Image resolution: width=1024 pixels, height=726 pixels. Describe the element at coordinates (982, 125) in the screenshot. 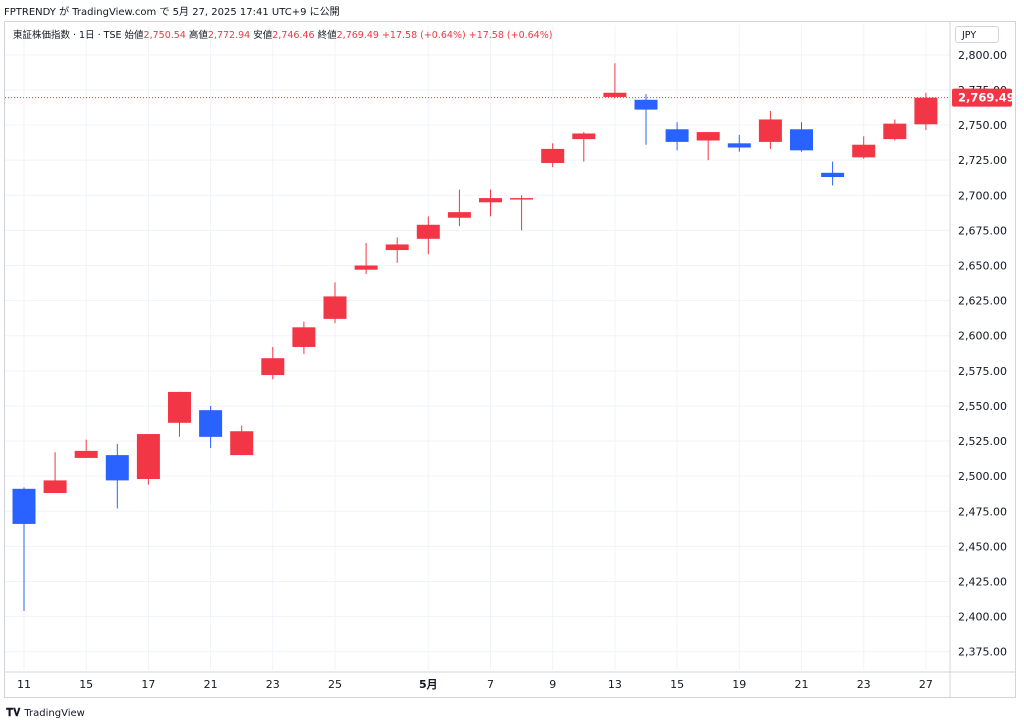

I see `y-tick-label: 2,750.00` at that location.